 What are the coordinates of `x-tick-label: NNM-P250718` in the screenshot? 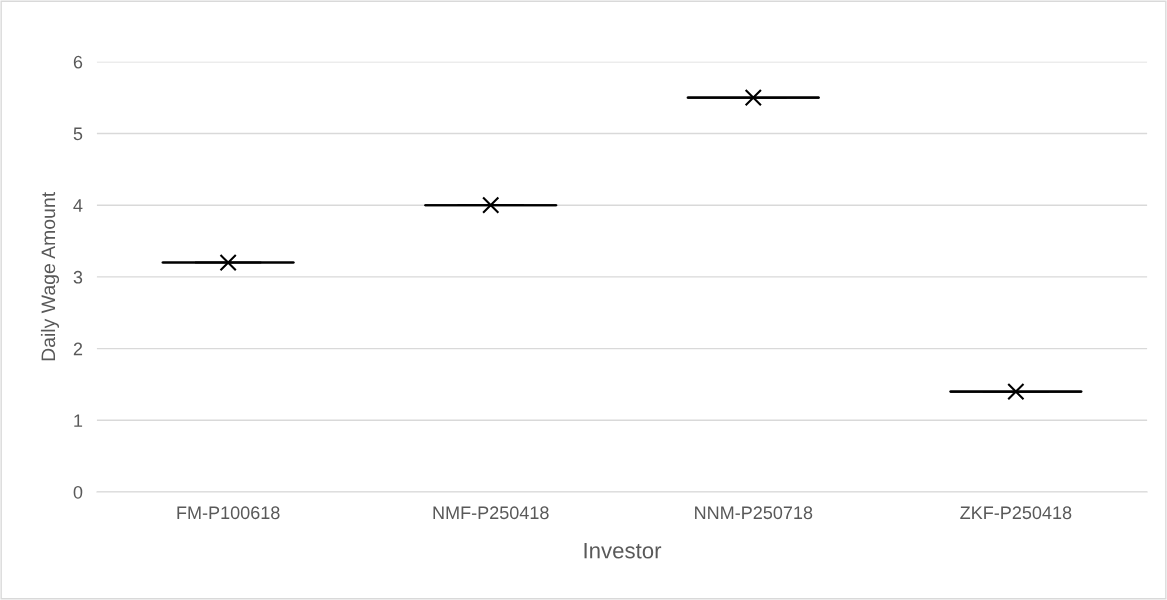 It's located at (754, 513).